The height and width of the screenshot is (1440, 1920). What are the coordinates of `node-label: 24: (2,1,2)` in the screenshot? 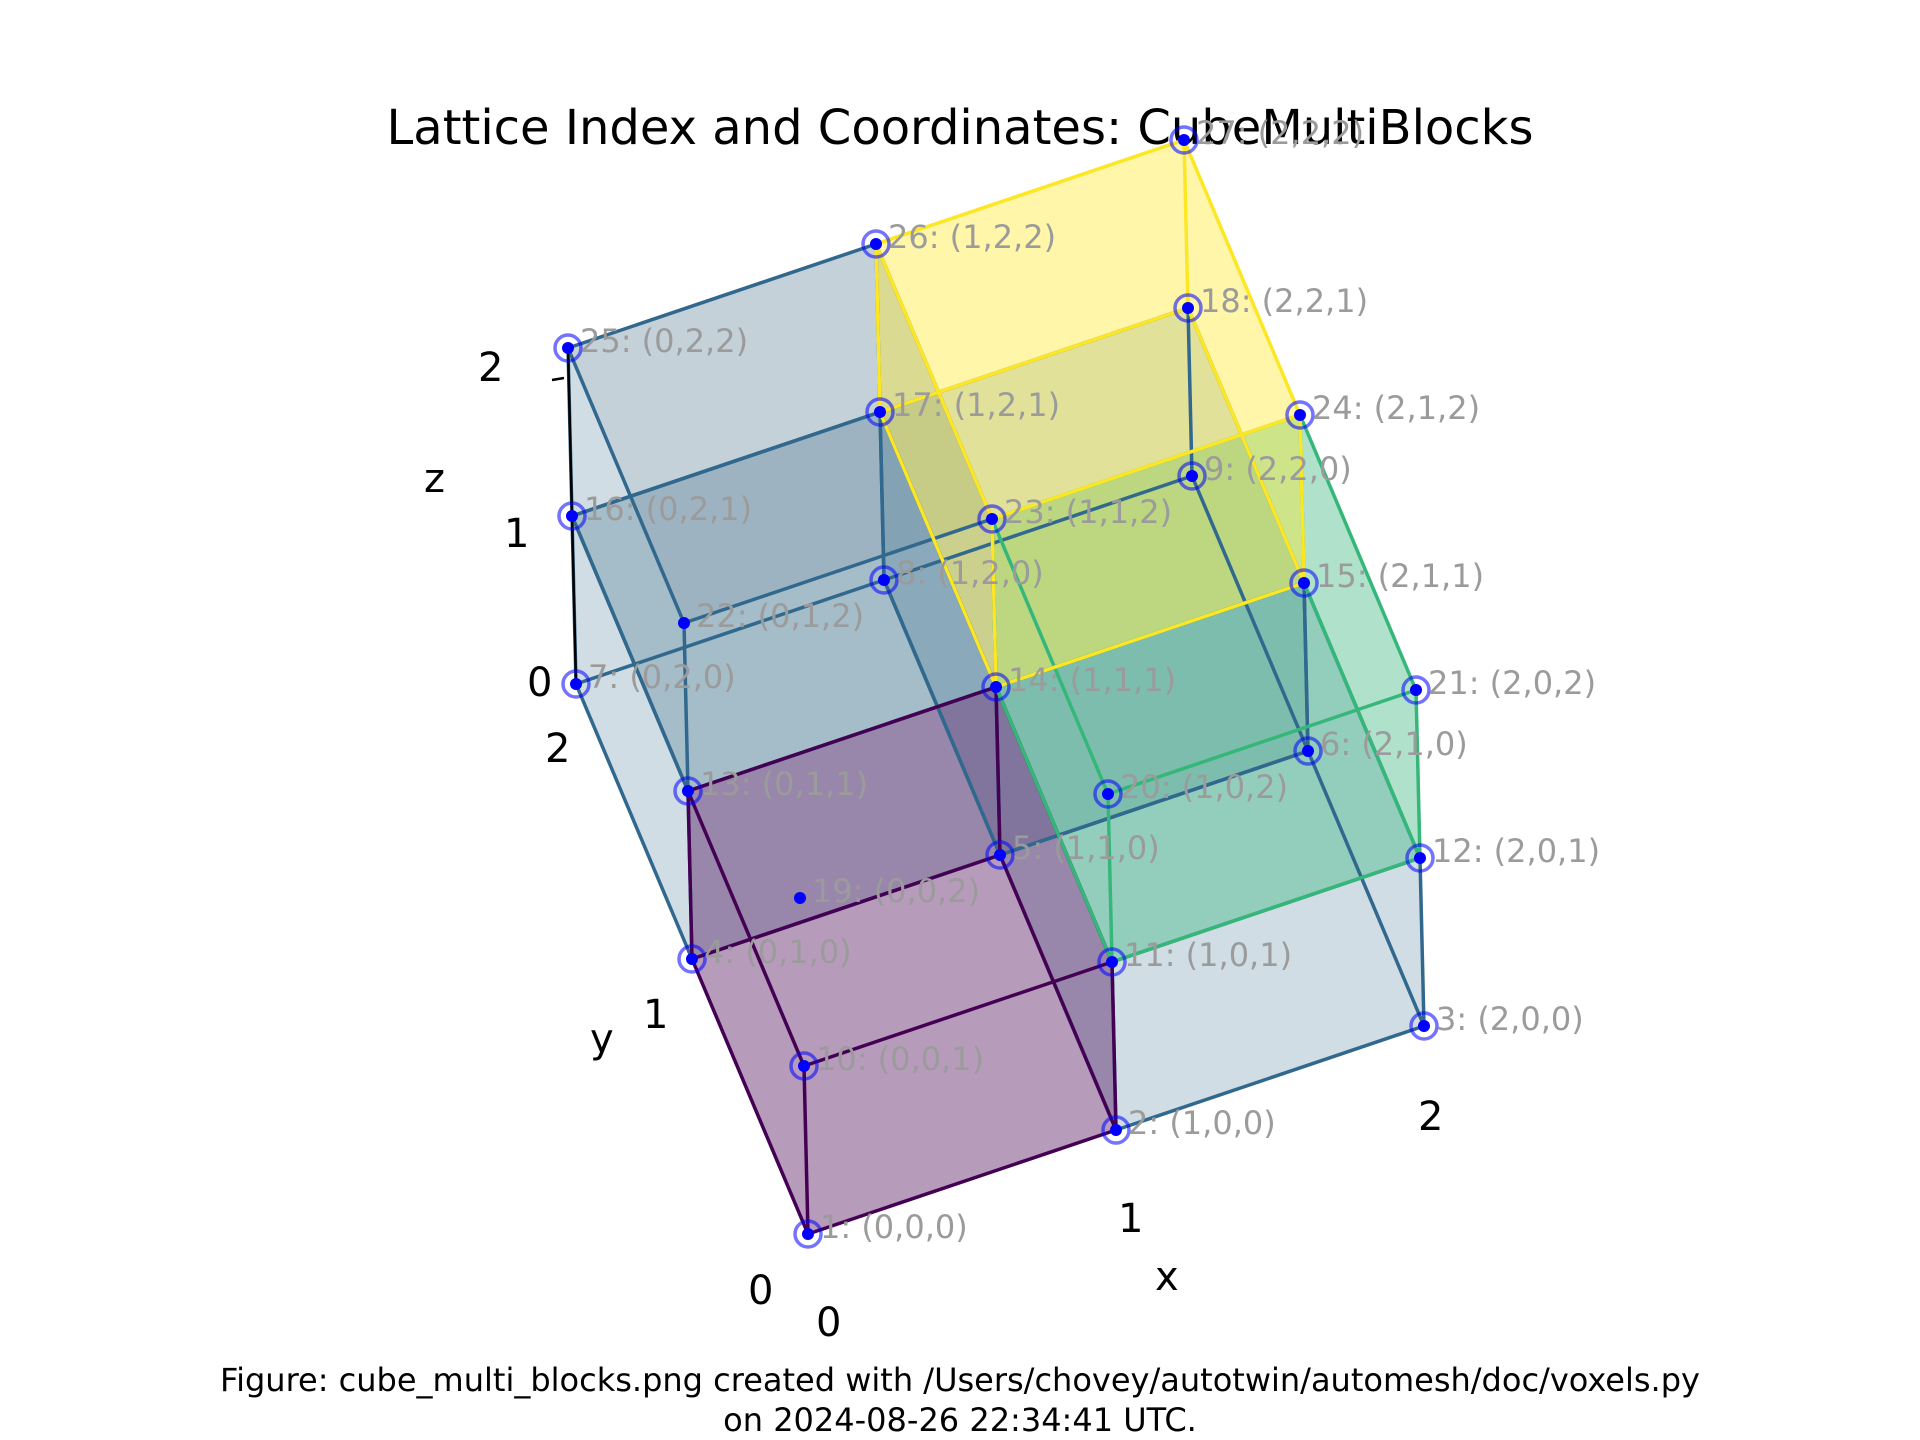 It's located at (1396, 408).